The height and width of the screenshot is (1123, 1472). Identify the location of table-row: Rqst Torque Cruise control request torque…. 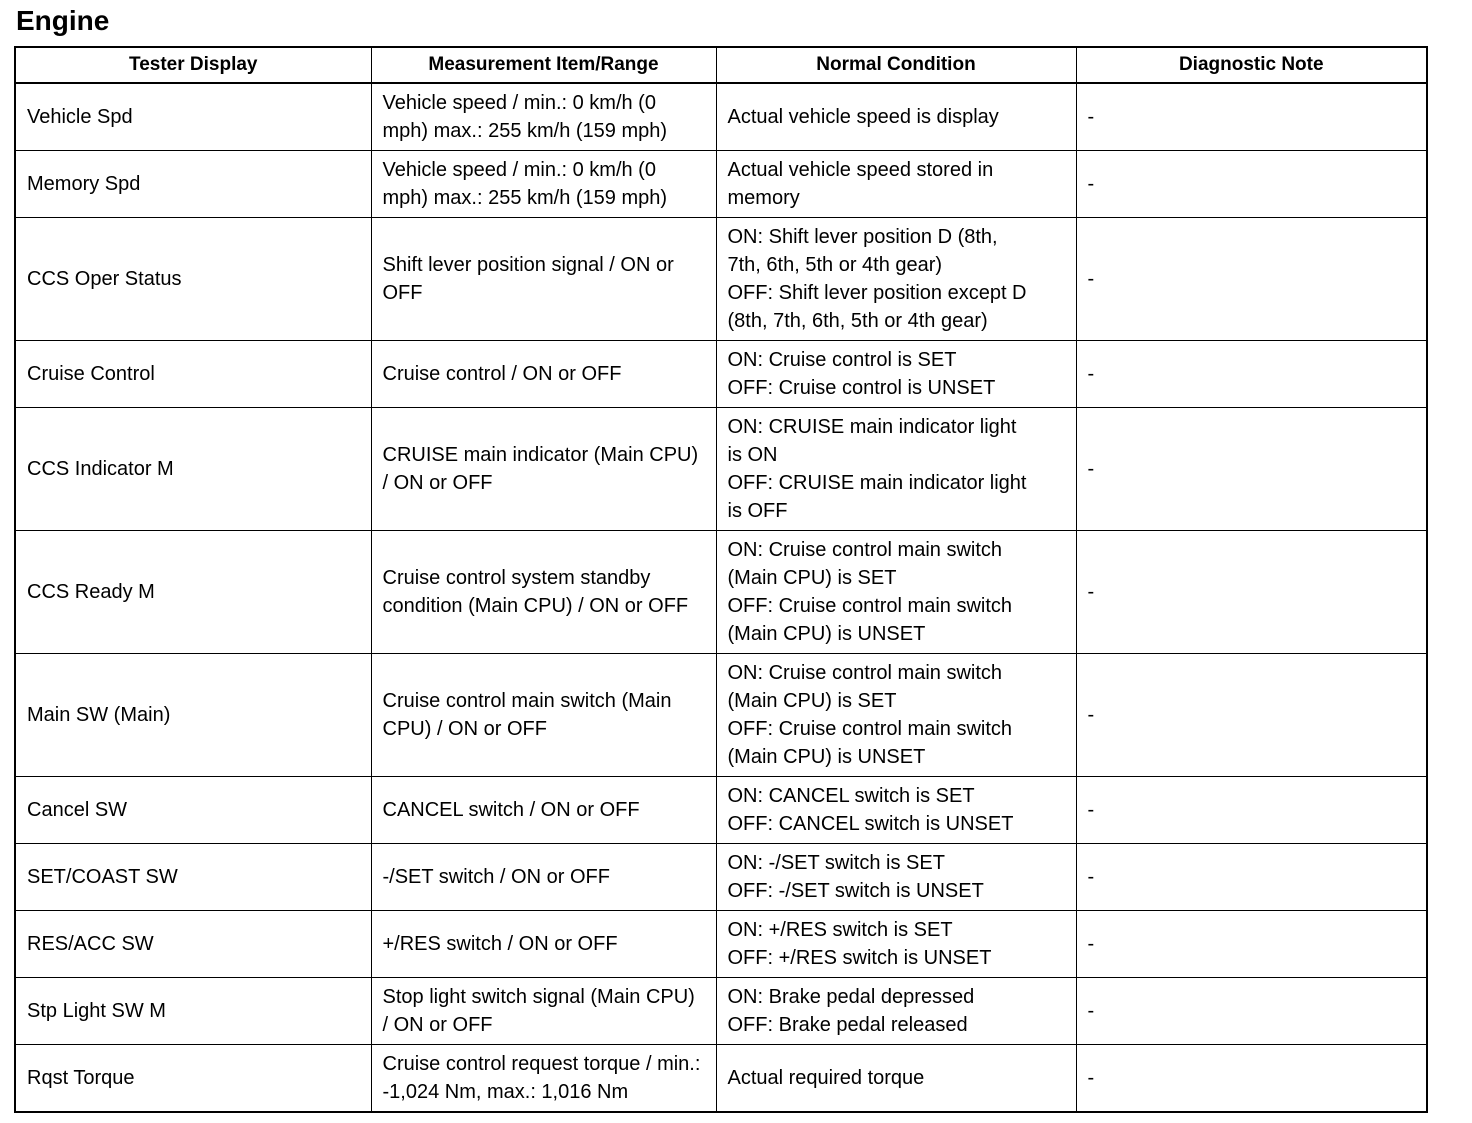
(721, 1078).